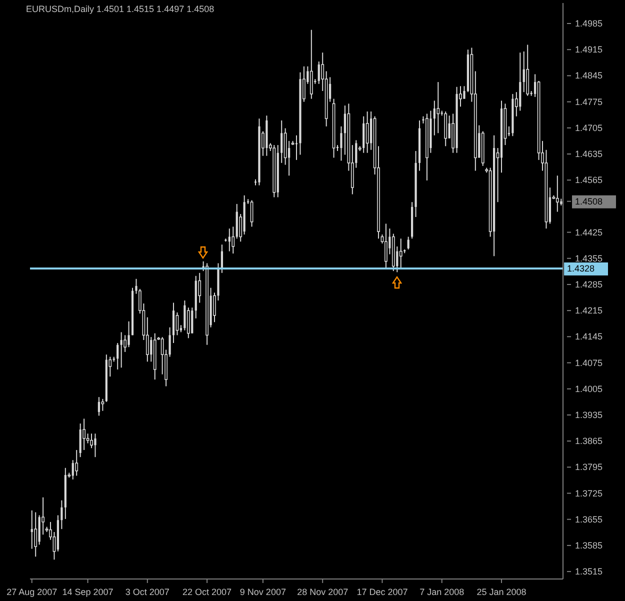  What do you see at coordinates (322, 592) in the screenshot?
I see `x-tick-label: 28 Nov 2007` at bounding box center [322, 592].